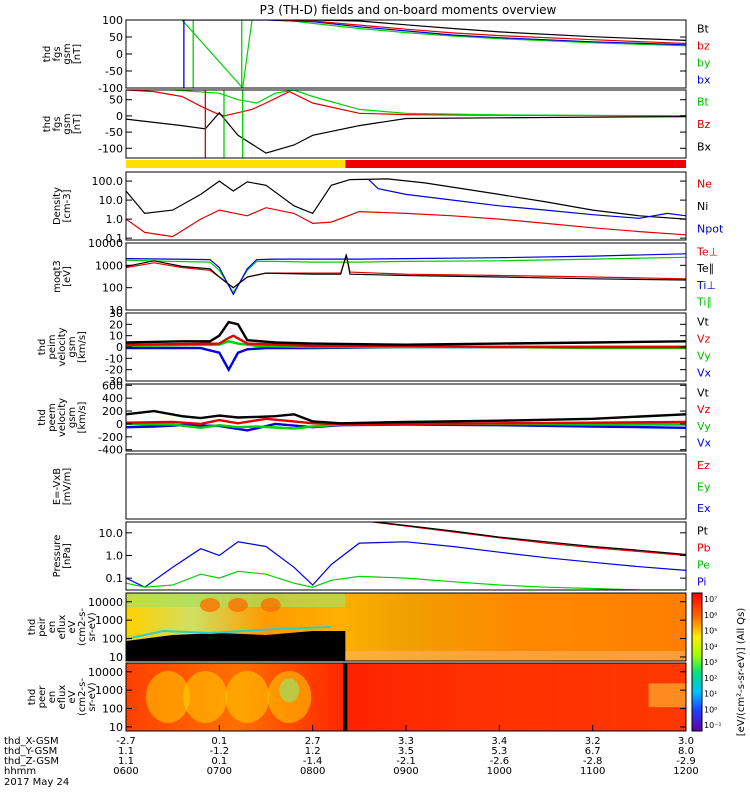 The width and height of the screenshot is (750, 804). Describe the element at coordinates (126, 761) in the screenshot. I see `x-tick-label: 1.1` at that location.